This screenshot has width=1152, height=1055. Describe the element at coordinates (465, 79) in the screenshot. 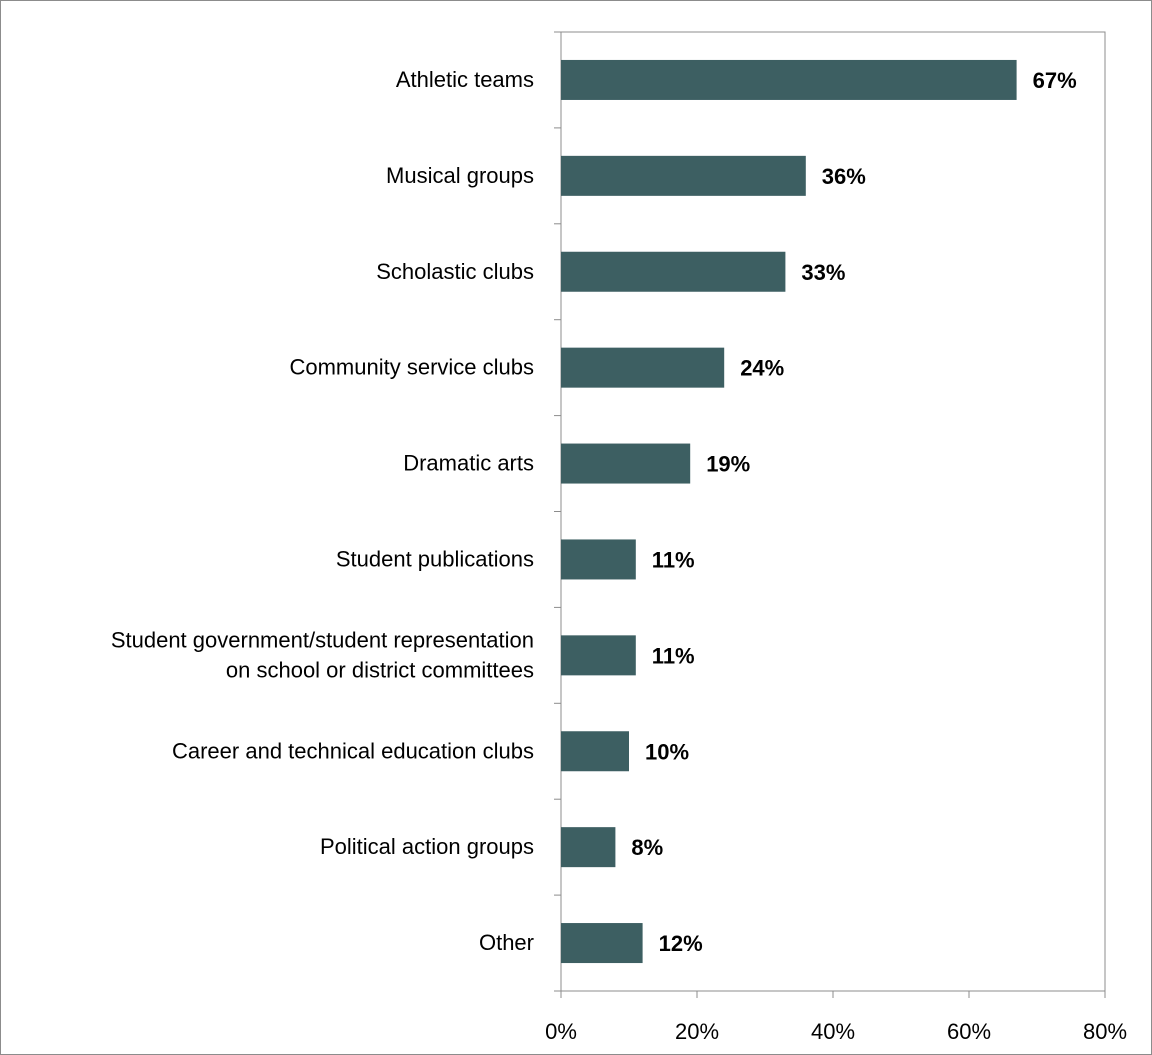

I see `category-label: Athletic teams` at that location.